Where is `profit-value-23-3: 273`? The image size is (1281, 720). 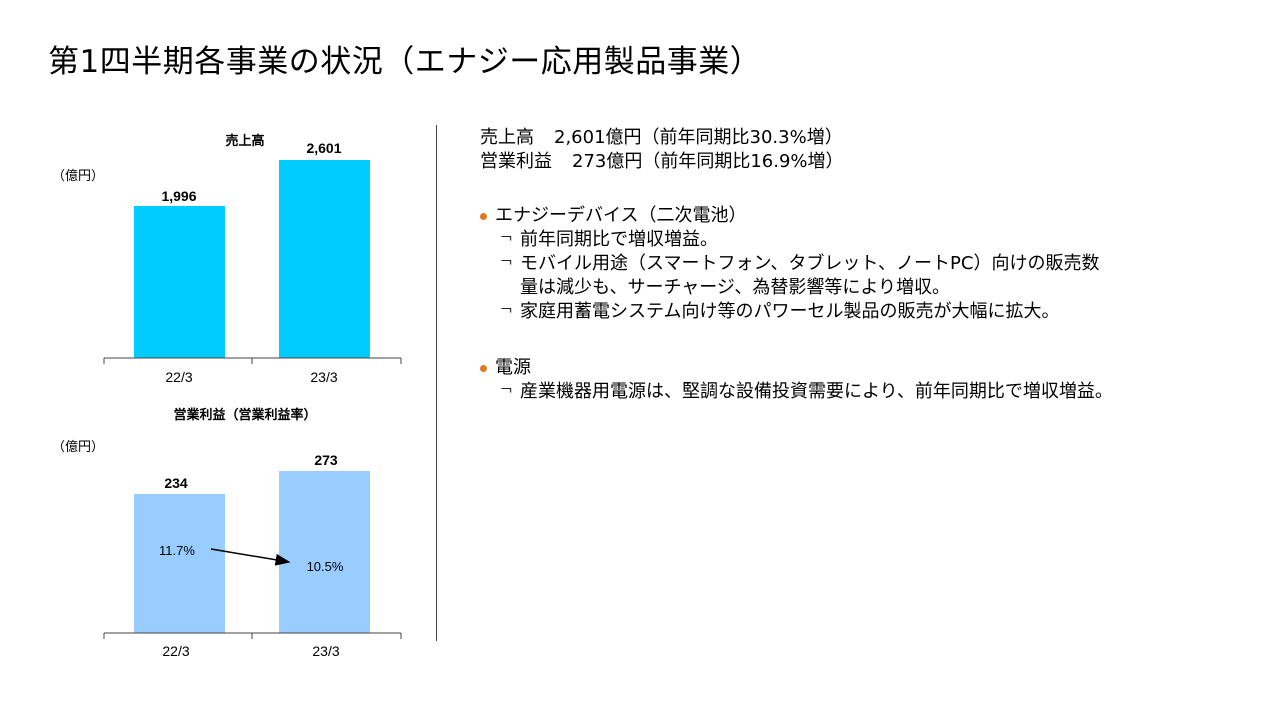 profit-value-23-3: 273 is located at coordinates (326, 460).